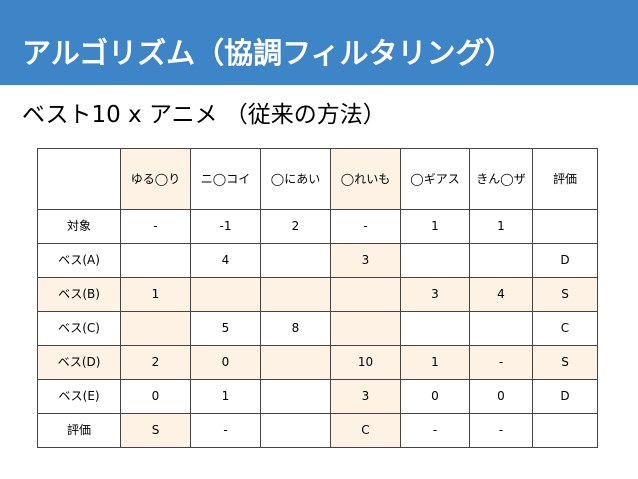 This screenshot has height=479, width=638. I want to click on table-cell: 8, so click(295, 328).